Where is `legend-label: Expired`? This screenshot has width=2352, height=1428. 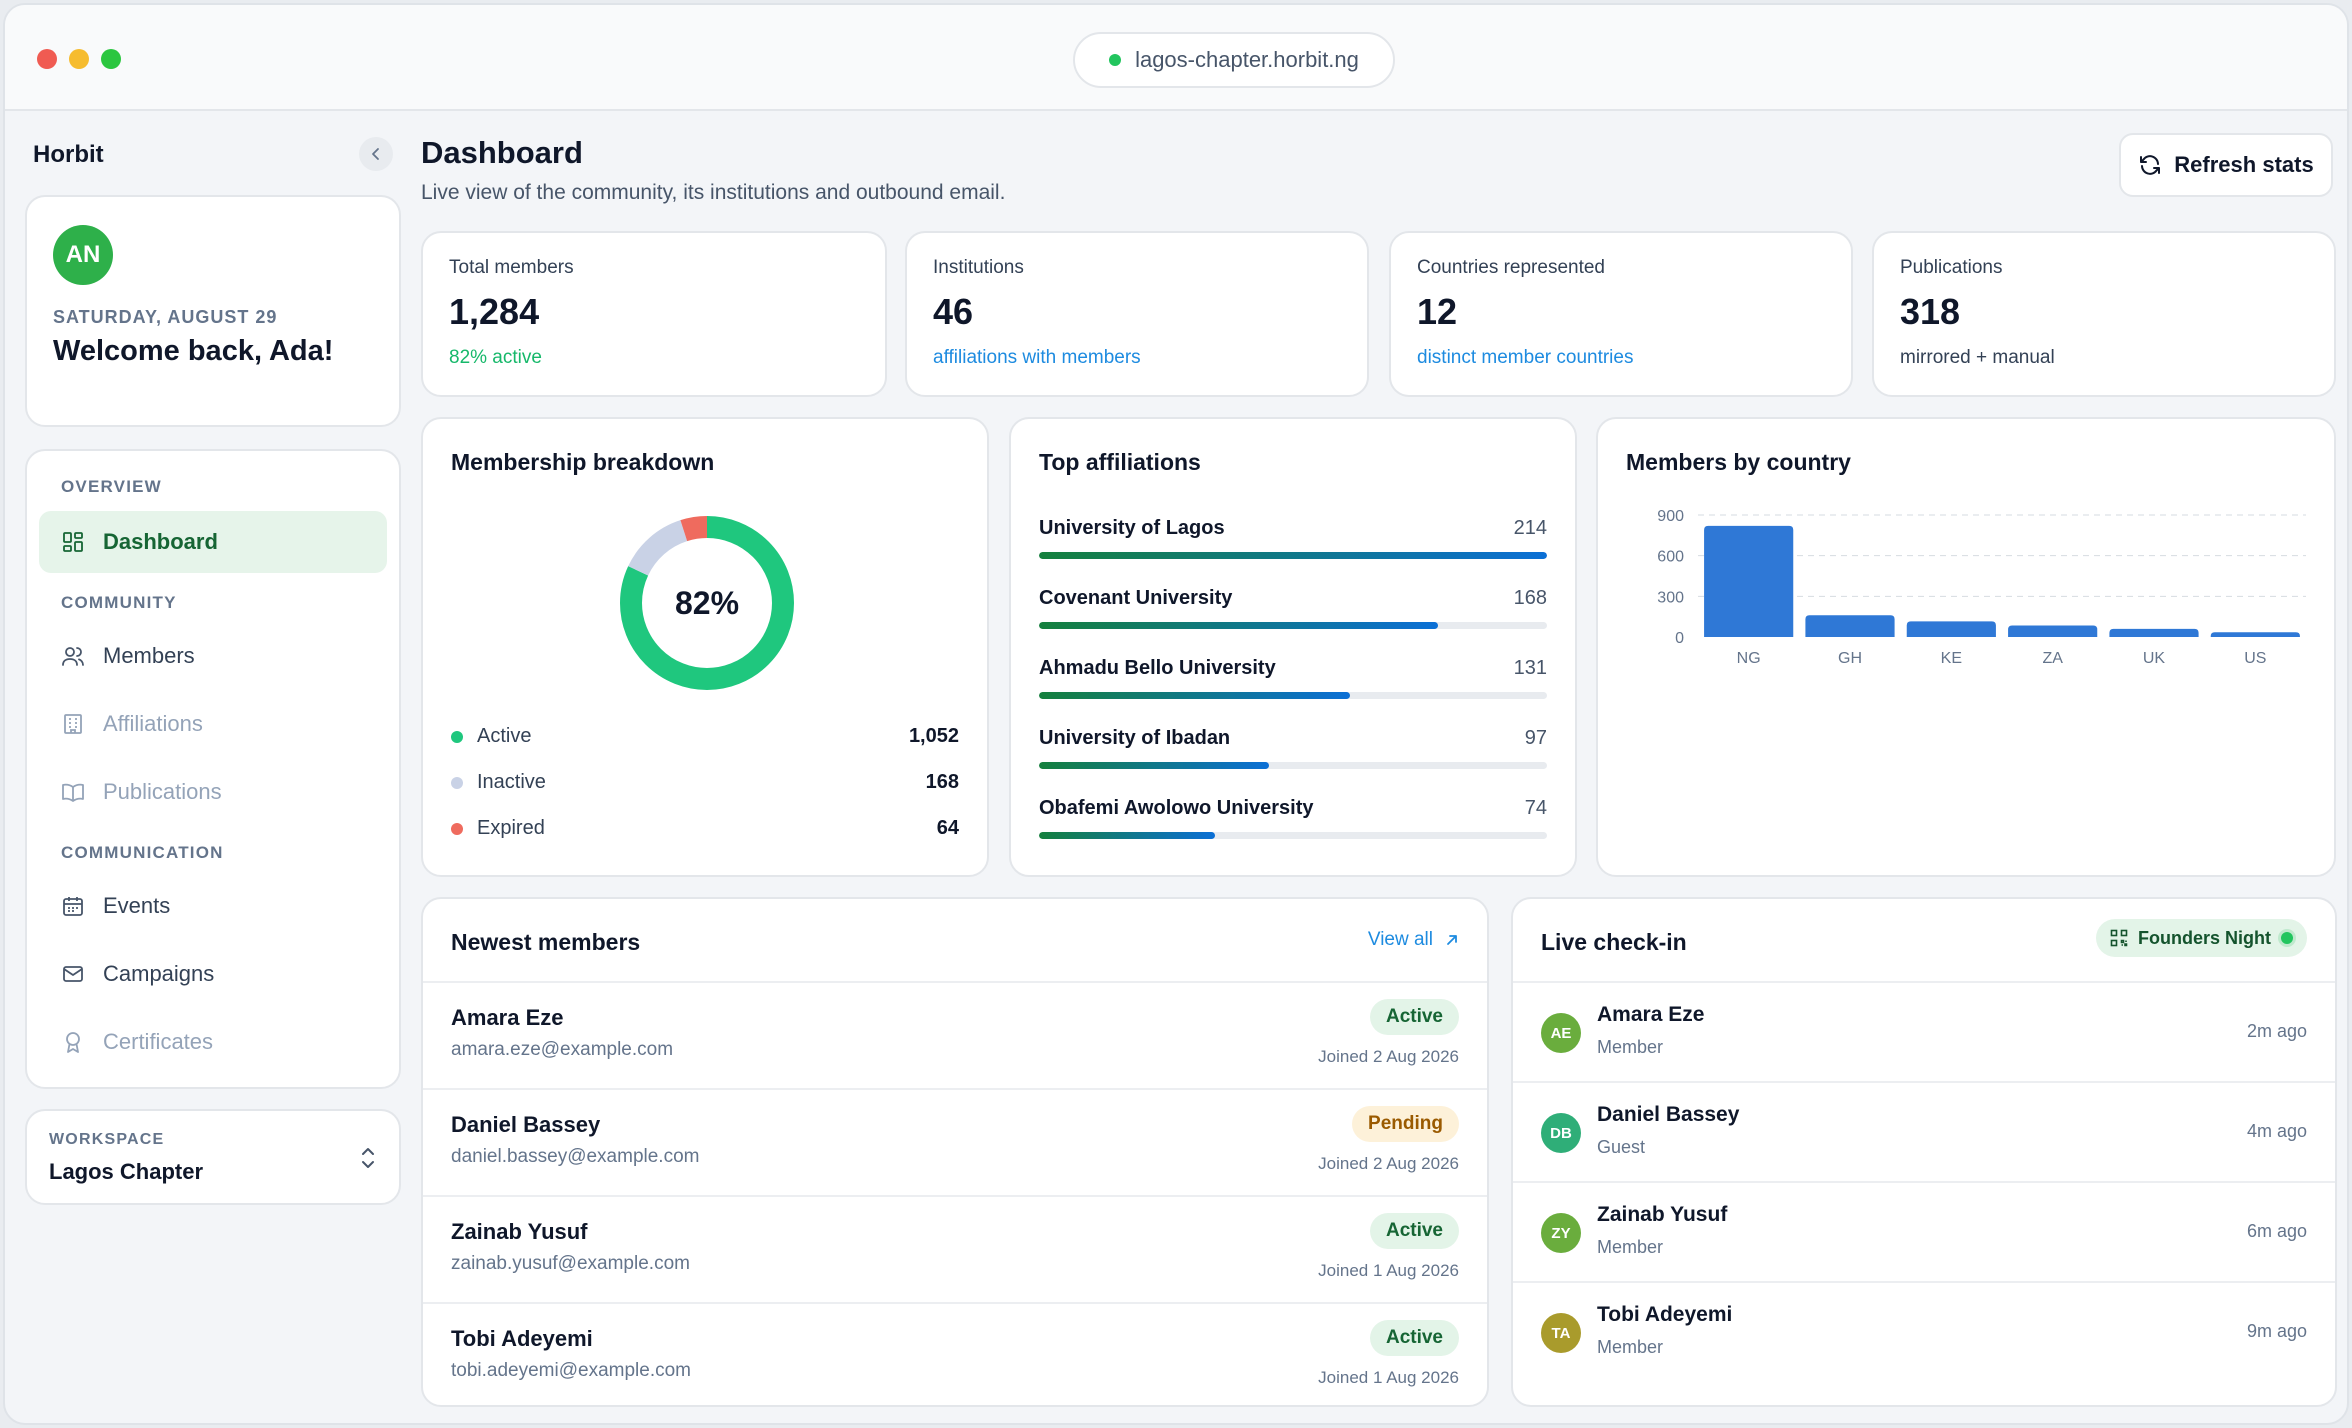
legend-label: Expired is located at coordinates (511, 828).